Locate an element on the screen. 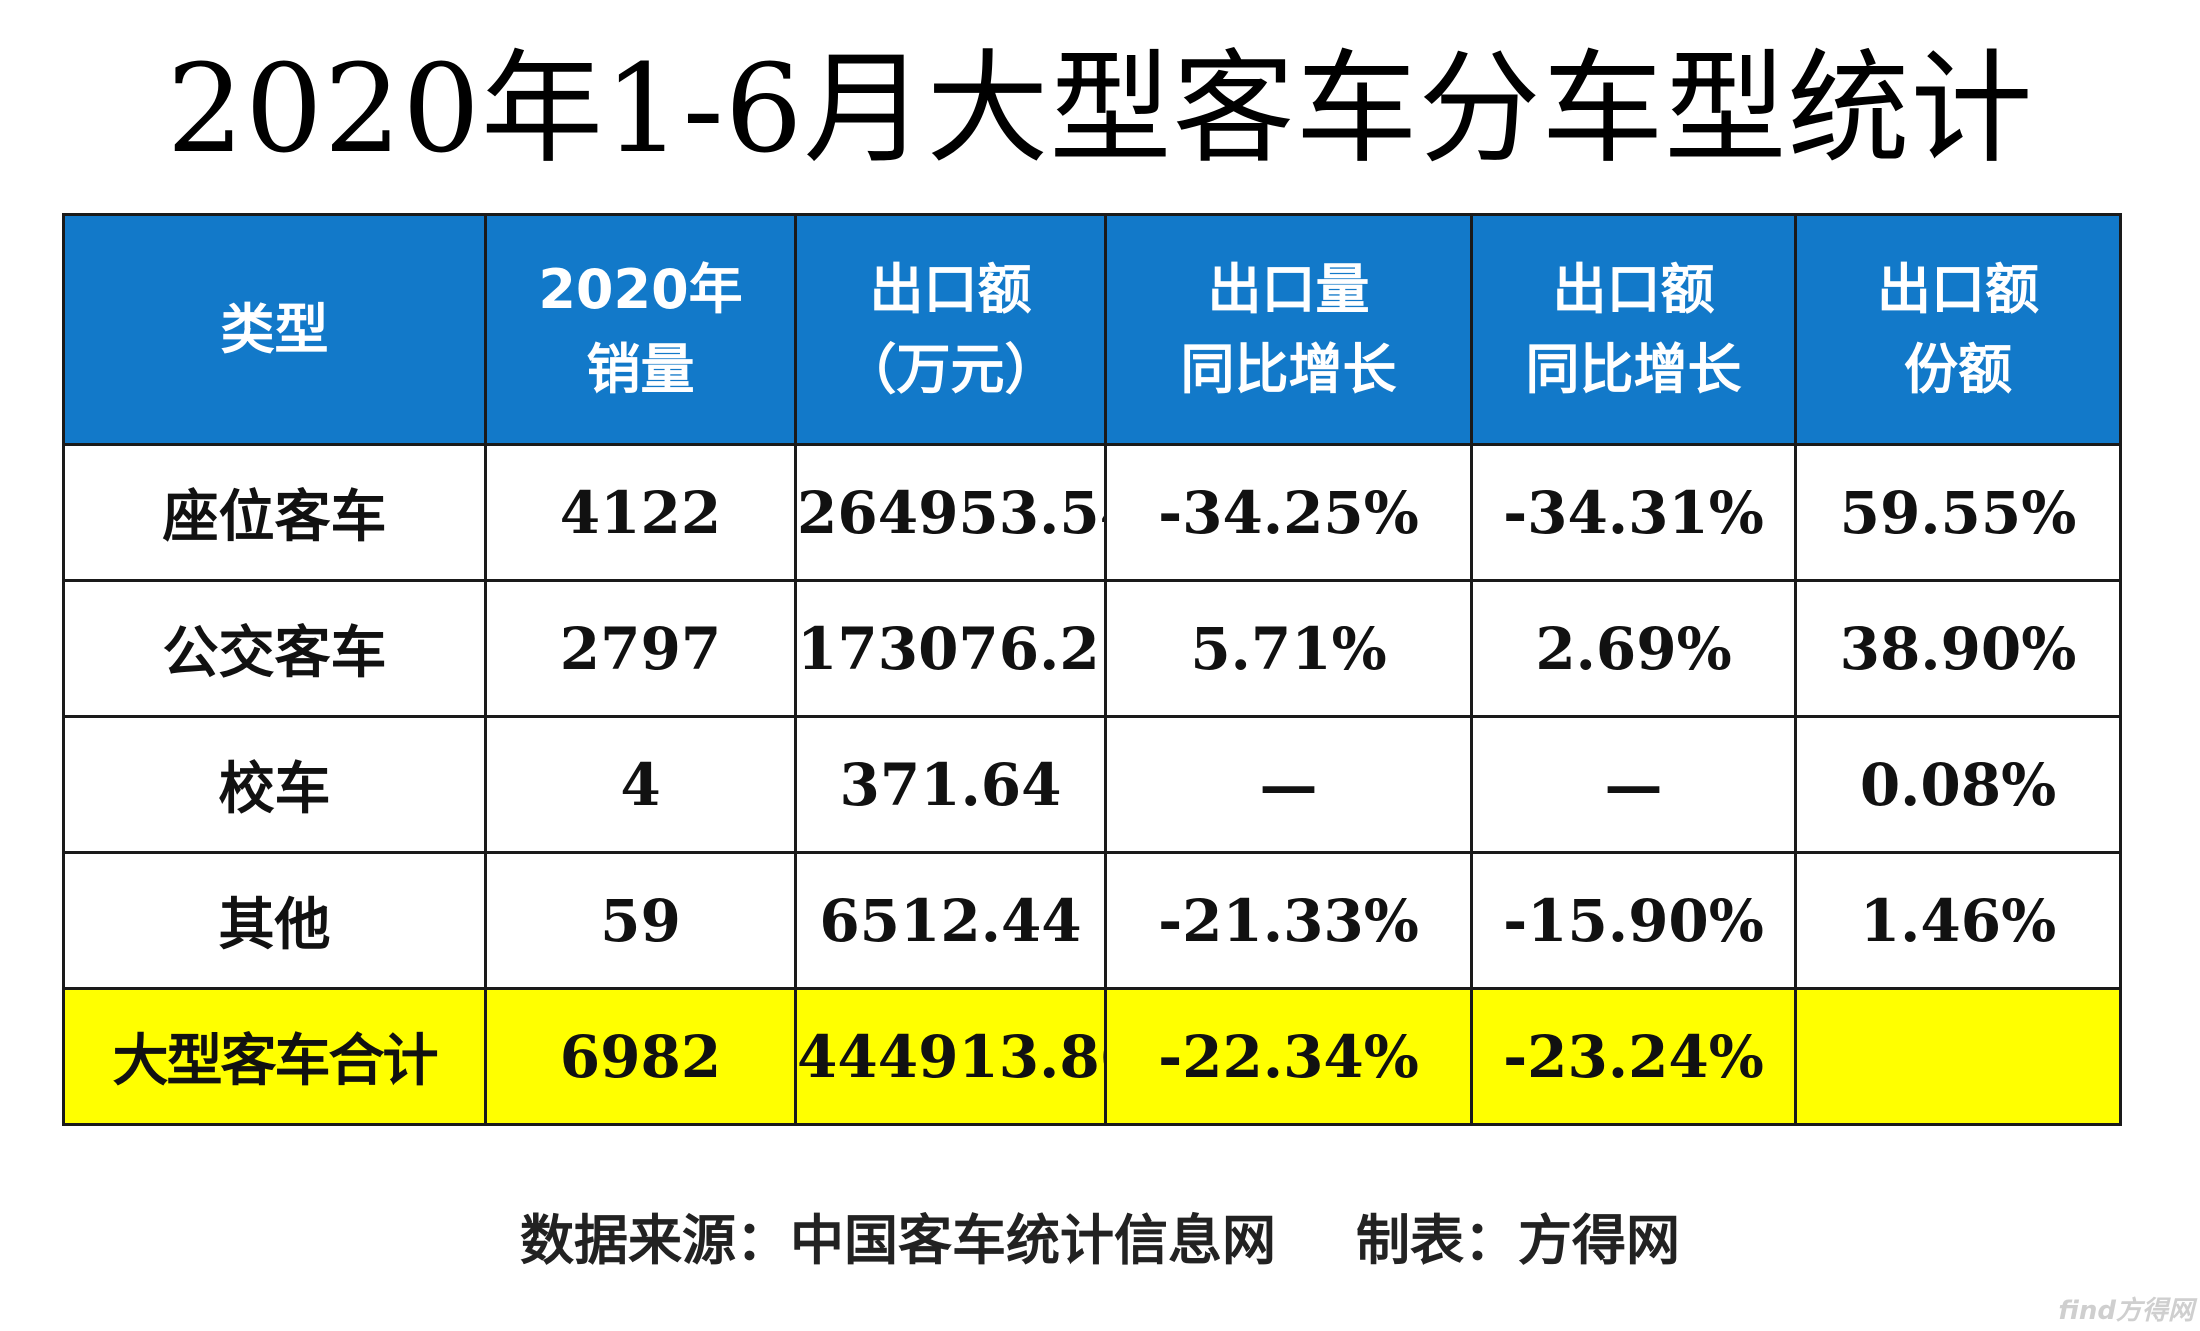  column-header-line: 份额 is located at coordinates (1958, 369).